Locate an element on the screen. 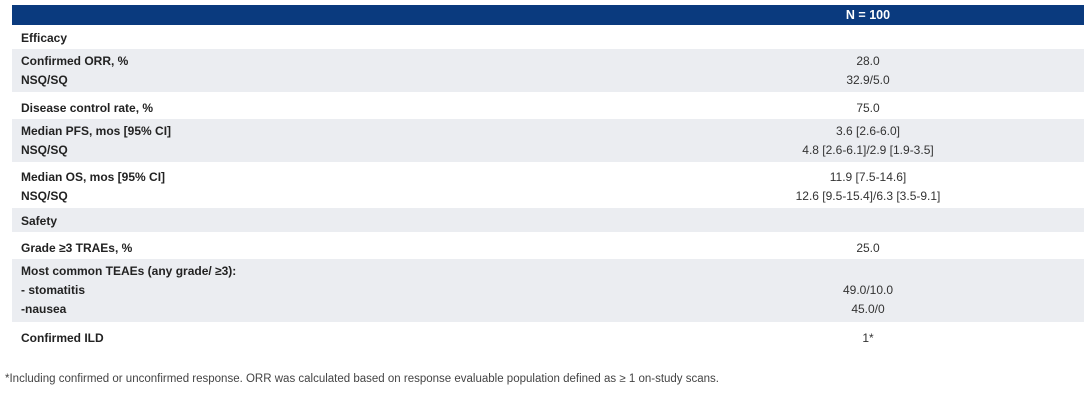 This screenshot has width=1085, height=400. row-label: Grade ≥3 TRAEs, % is located at coordinates (332, 245).